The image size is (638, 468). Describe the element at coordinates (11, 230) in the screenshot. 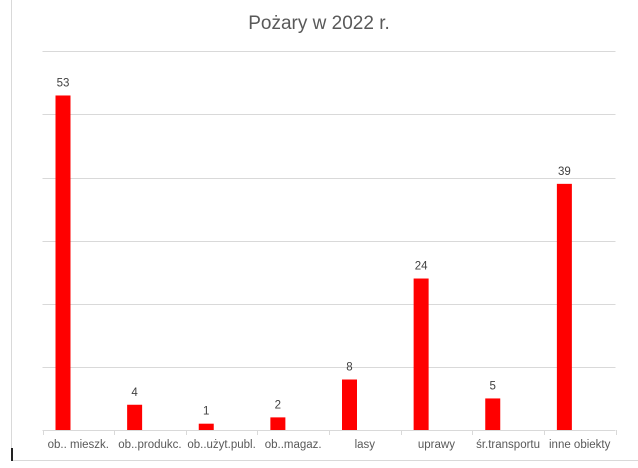

I see `chart-frame-left` at that location.